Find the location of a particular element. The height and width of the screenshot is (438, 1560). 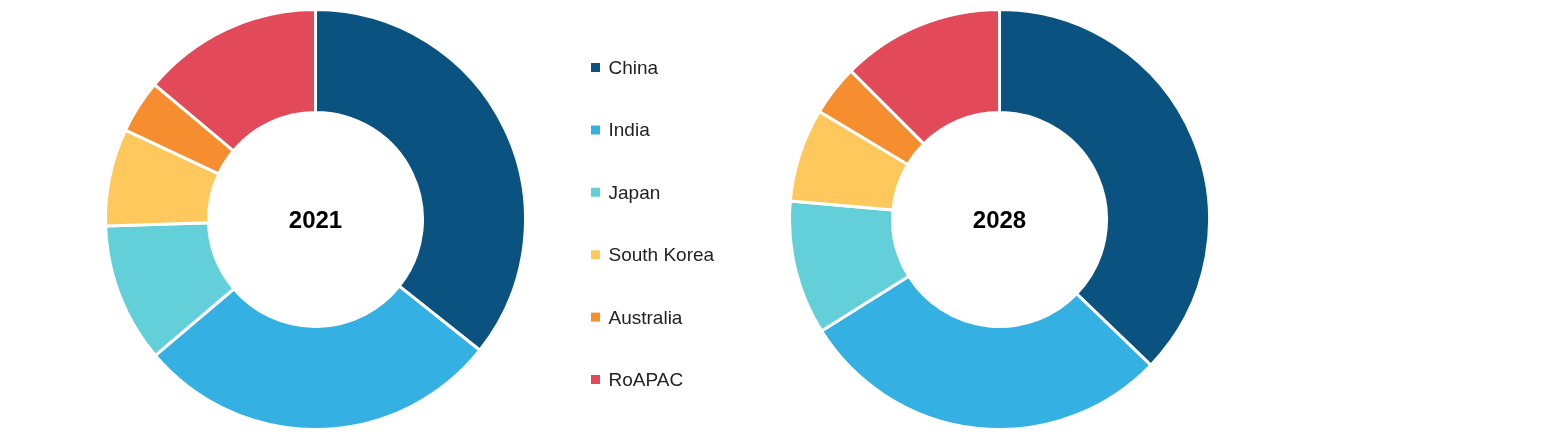

legend-label: China is located at coordinates (633, 67).